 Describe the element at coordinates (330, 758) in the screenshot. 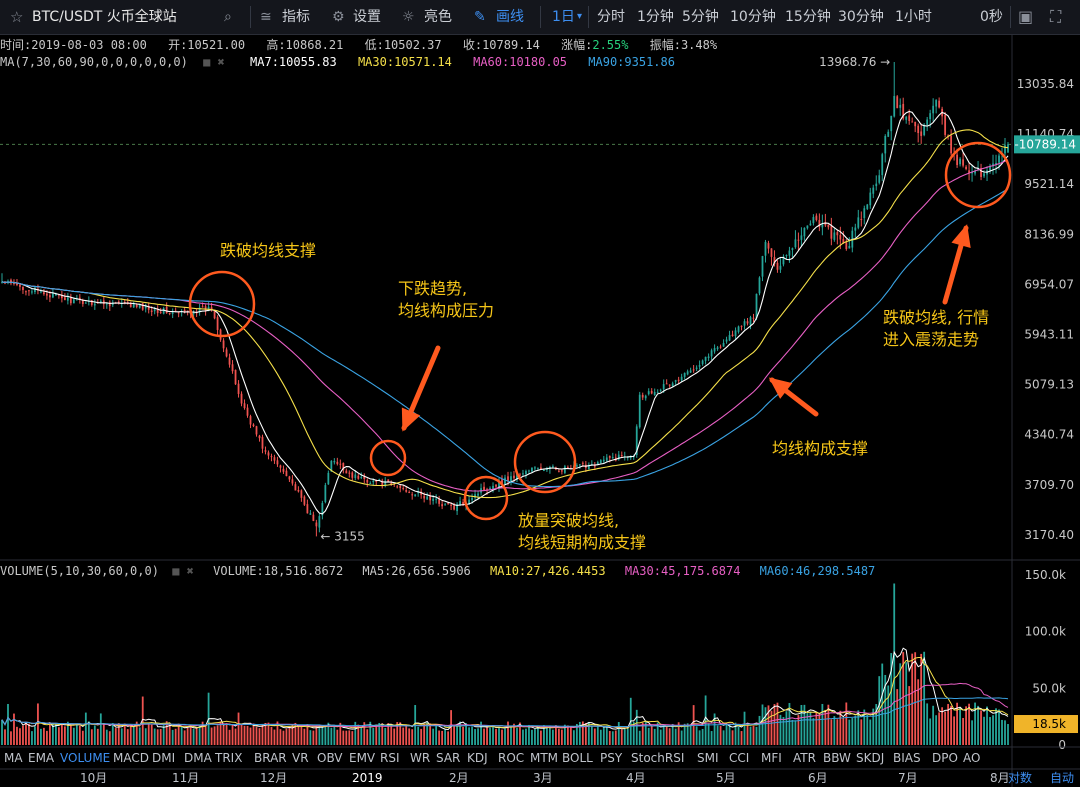

I see `indicator-tab-obv: OBV` at that location.